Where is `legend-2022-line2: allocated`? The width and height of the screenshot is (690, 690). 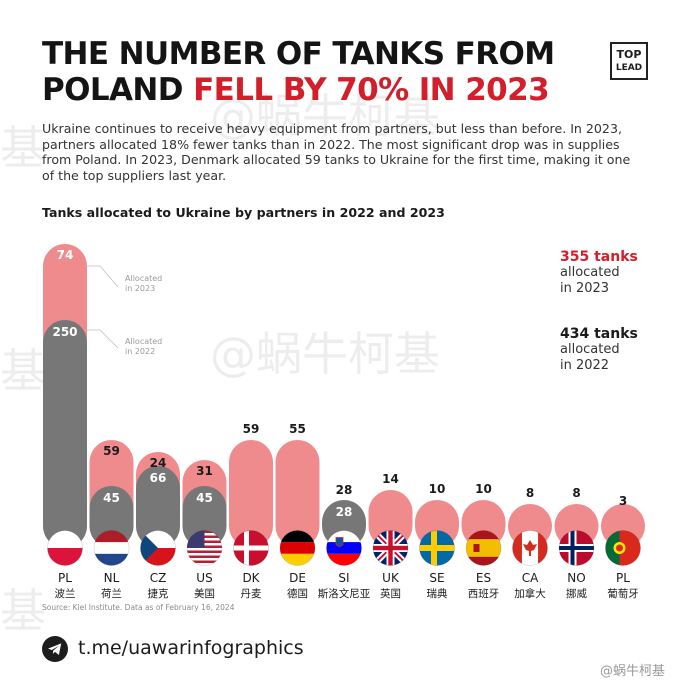 legend-2022-line2: allocated is located at coordinates (590, 349).